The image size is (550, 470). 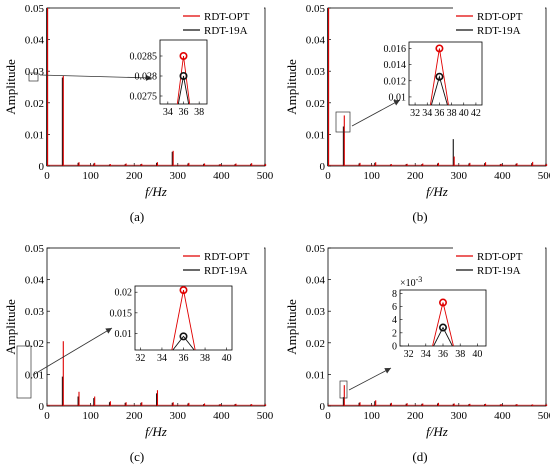 I want to click on panel-label: (b), so click(x=419, y=216).